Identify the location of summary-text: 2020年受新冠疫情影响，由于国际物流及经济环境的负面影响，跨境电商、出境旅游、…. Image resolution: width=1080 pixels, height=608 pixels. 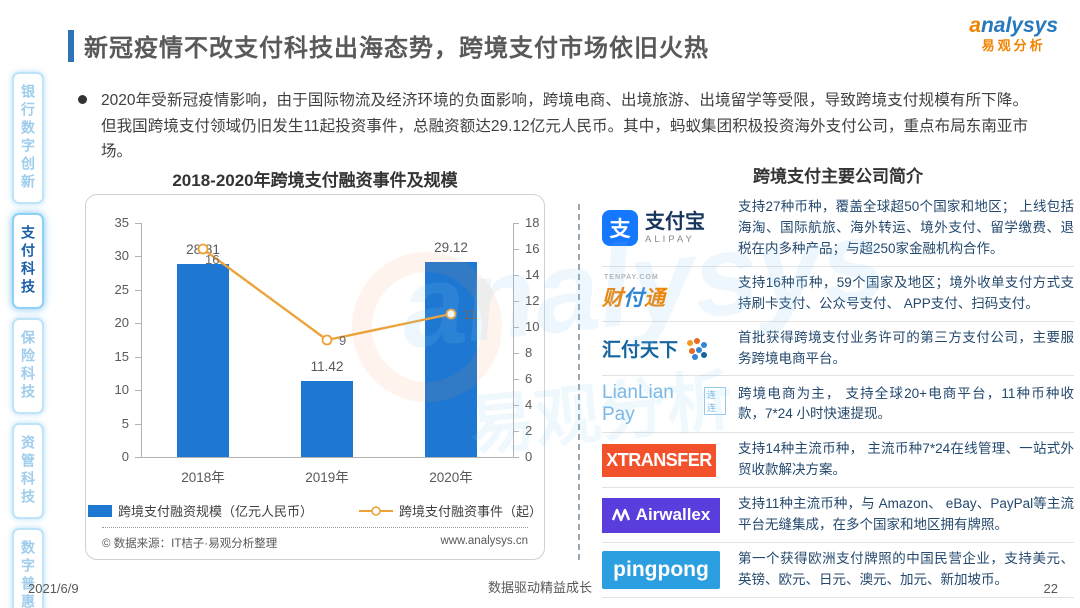
(564, 126).